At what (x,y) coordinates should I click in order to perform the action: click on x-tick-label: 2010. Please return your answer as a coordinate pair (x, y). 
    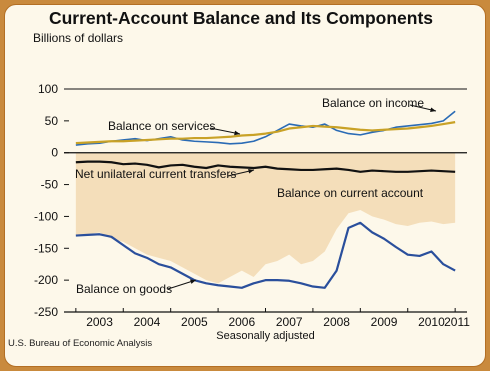
    Looking at the image, I should click on (431, 322).